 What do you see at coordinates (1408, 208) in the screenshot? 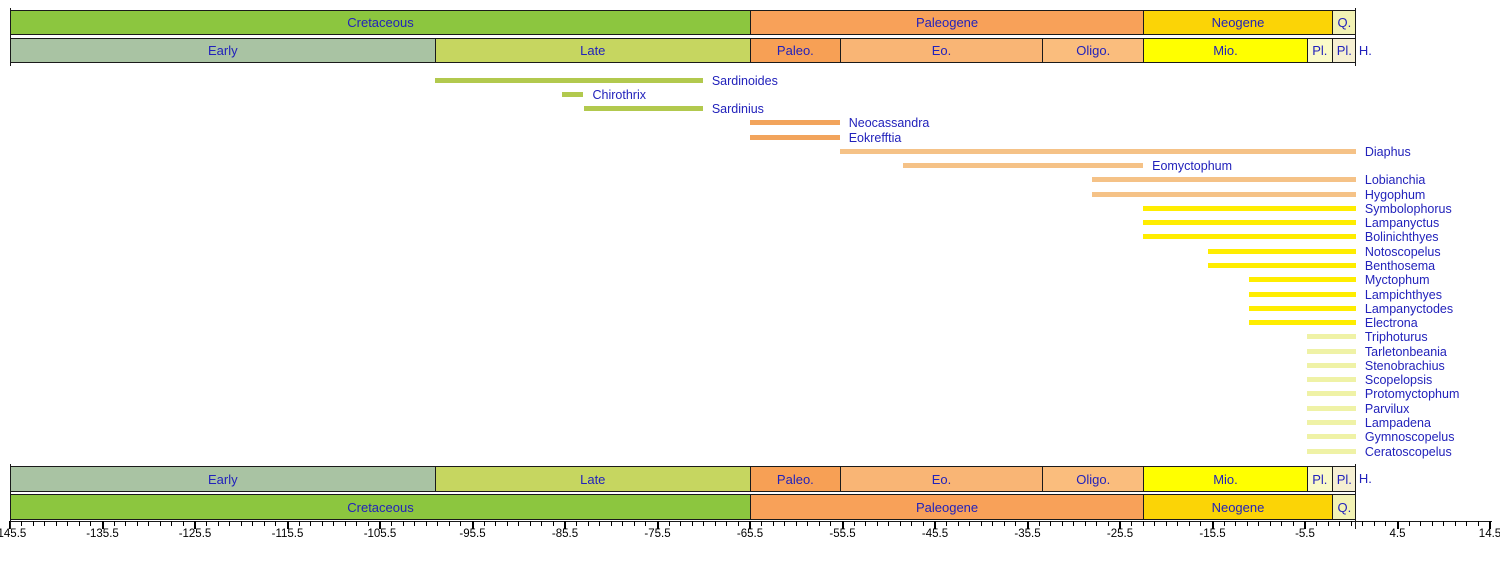
I see `taxon-label: Symbolophorus` at bounding box center [1408, 208].